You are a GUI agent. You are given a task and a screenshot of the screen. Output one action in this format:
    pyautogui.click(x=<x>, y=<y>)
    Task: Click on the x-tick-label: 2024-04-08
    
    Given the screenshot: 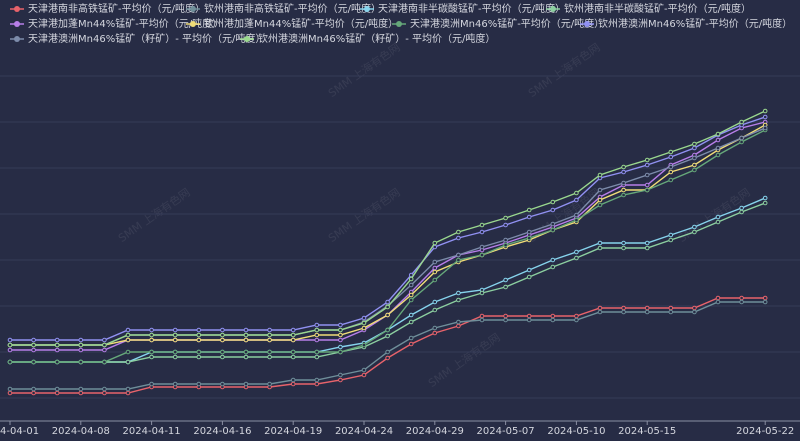 What is the action you would take?
    pyautogui.click(x=81, y=431)
    